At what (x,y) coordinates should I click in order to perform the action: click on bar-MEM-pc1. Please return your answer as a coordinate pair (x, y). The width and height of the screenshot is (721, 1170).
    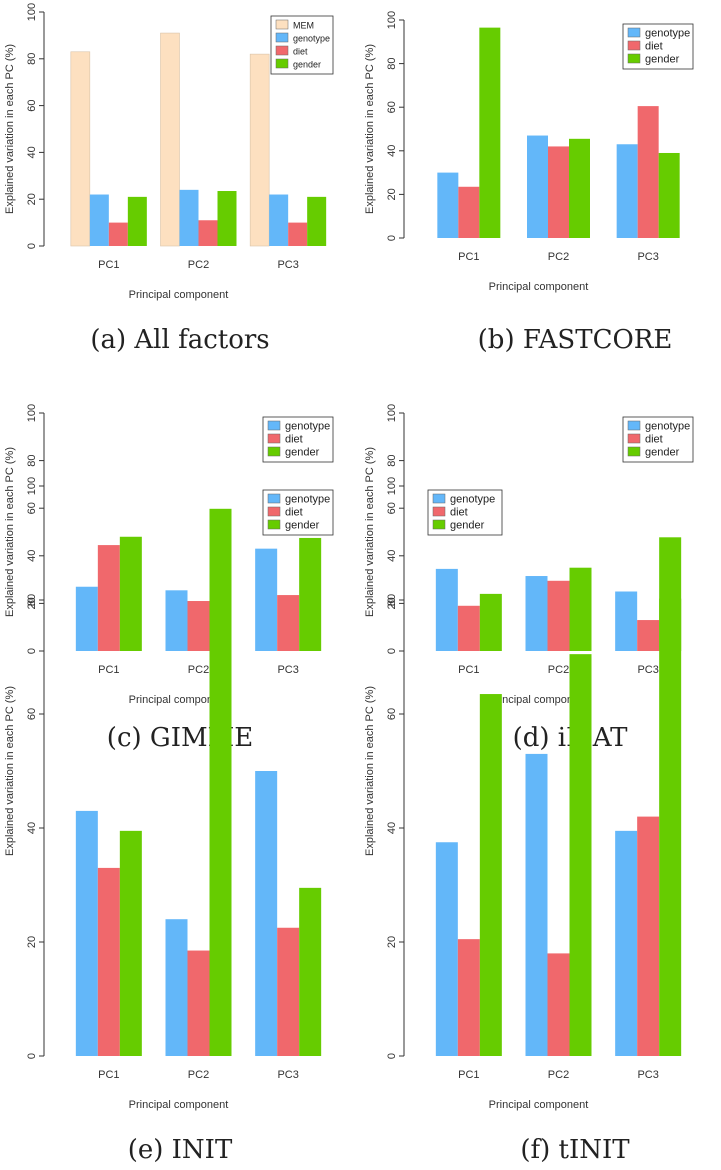
    Looking at the image, I should click on (80, 149).